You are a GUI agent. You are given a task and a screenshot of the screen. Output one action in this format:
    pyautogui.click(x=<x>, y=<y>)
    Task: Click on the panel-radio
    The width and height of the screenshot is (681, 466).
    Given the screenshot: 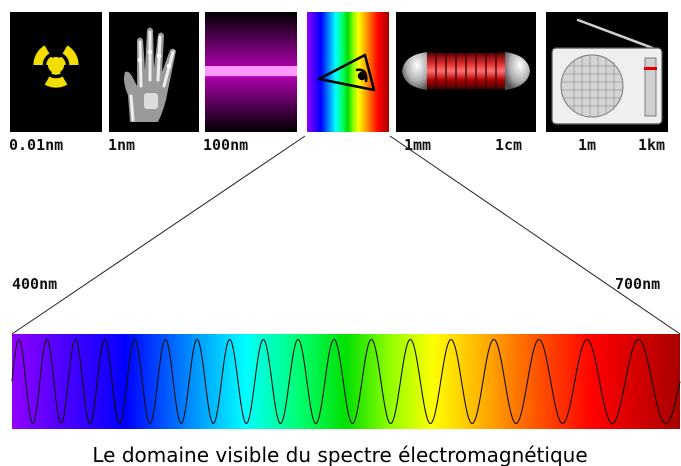 What is the action you would take?
    pyautogui.click(x=607, y=72)
    